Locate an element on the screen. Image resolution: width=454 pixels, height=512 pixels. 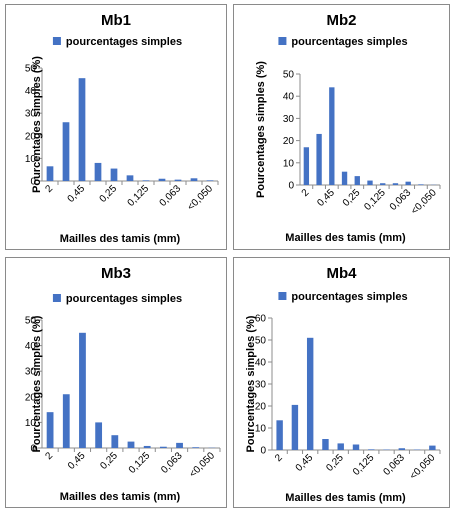
chart-title: Mb2 is located at coordinates (342, 20).